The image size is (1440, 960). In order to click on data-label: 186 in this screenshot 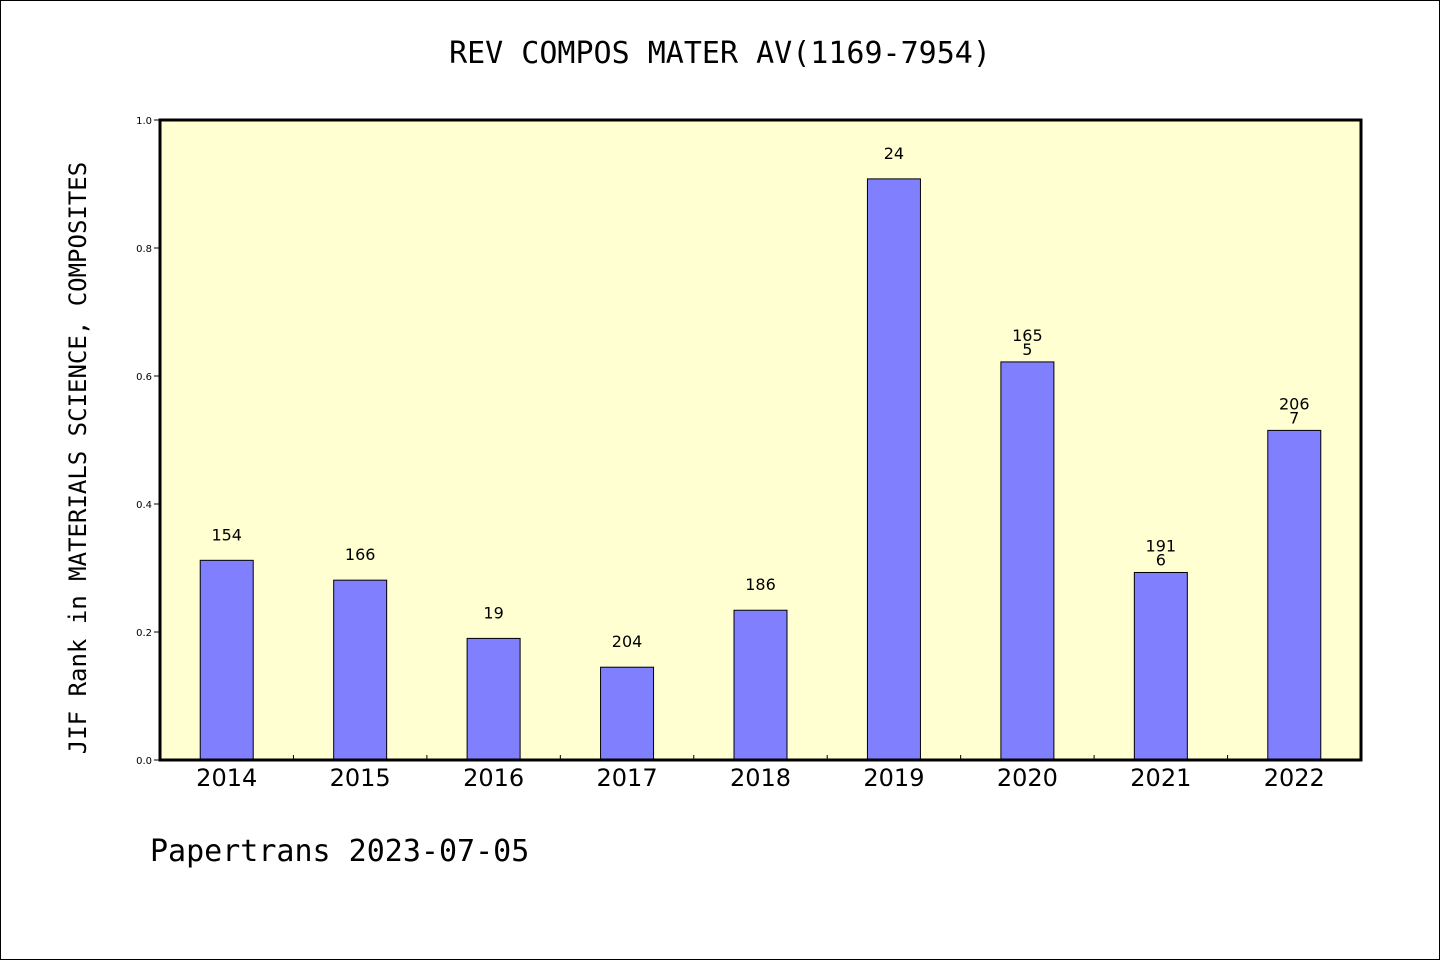, I will do `click(760, 584)`.